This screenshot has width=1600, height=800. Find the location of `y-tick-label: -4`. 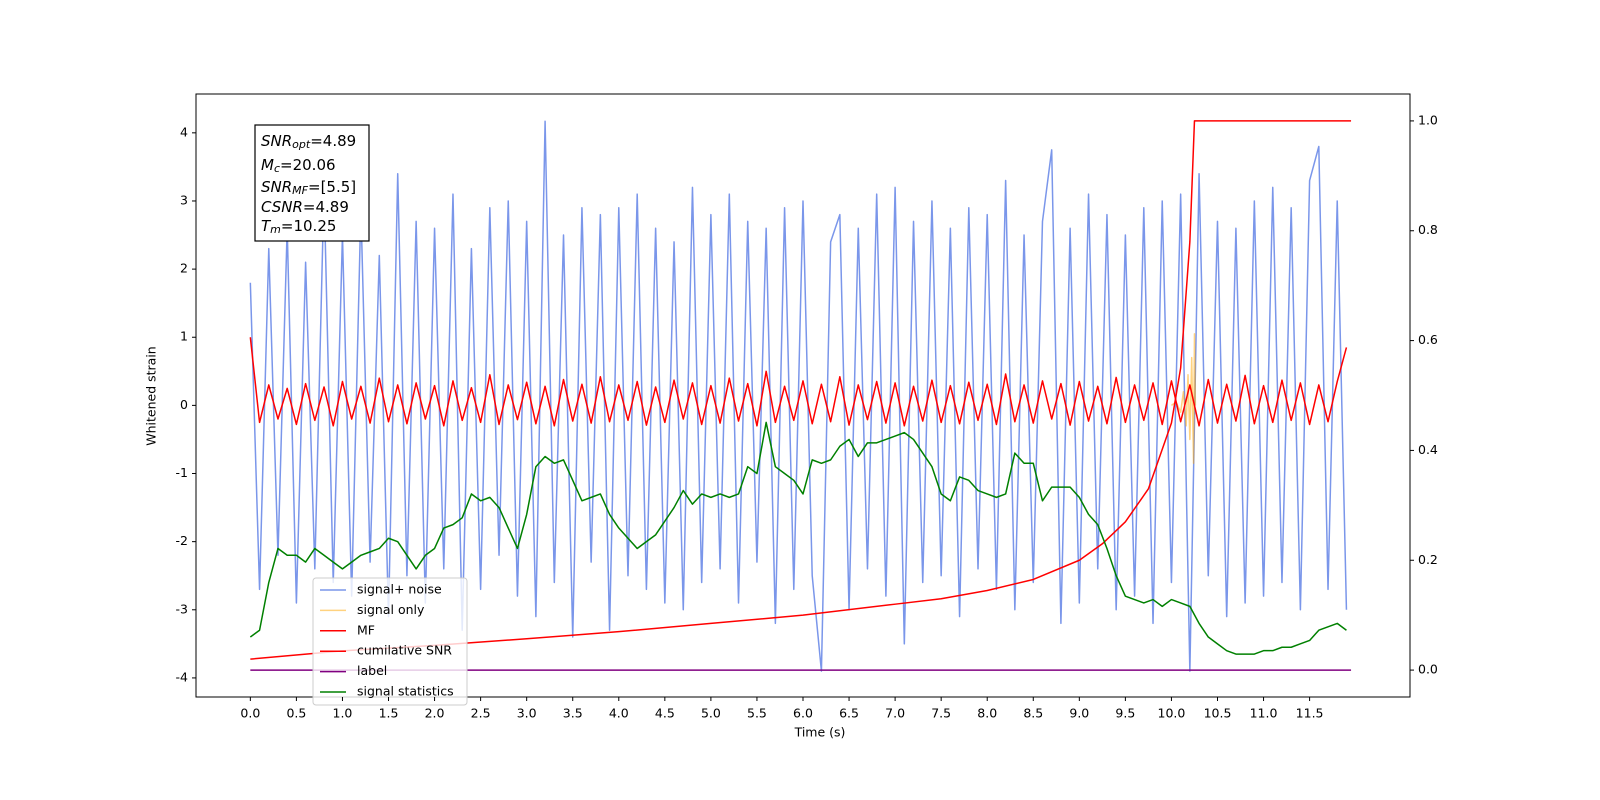

y-tick-label: -4 is located at coordinates (182, 676).